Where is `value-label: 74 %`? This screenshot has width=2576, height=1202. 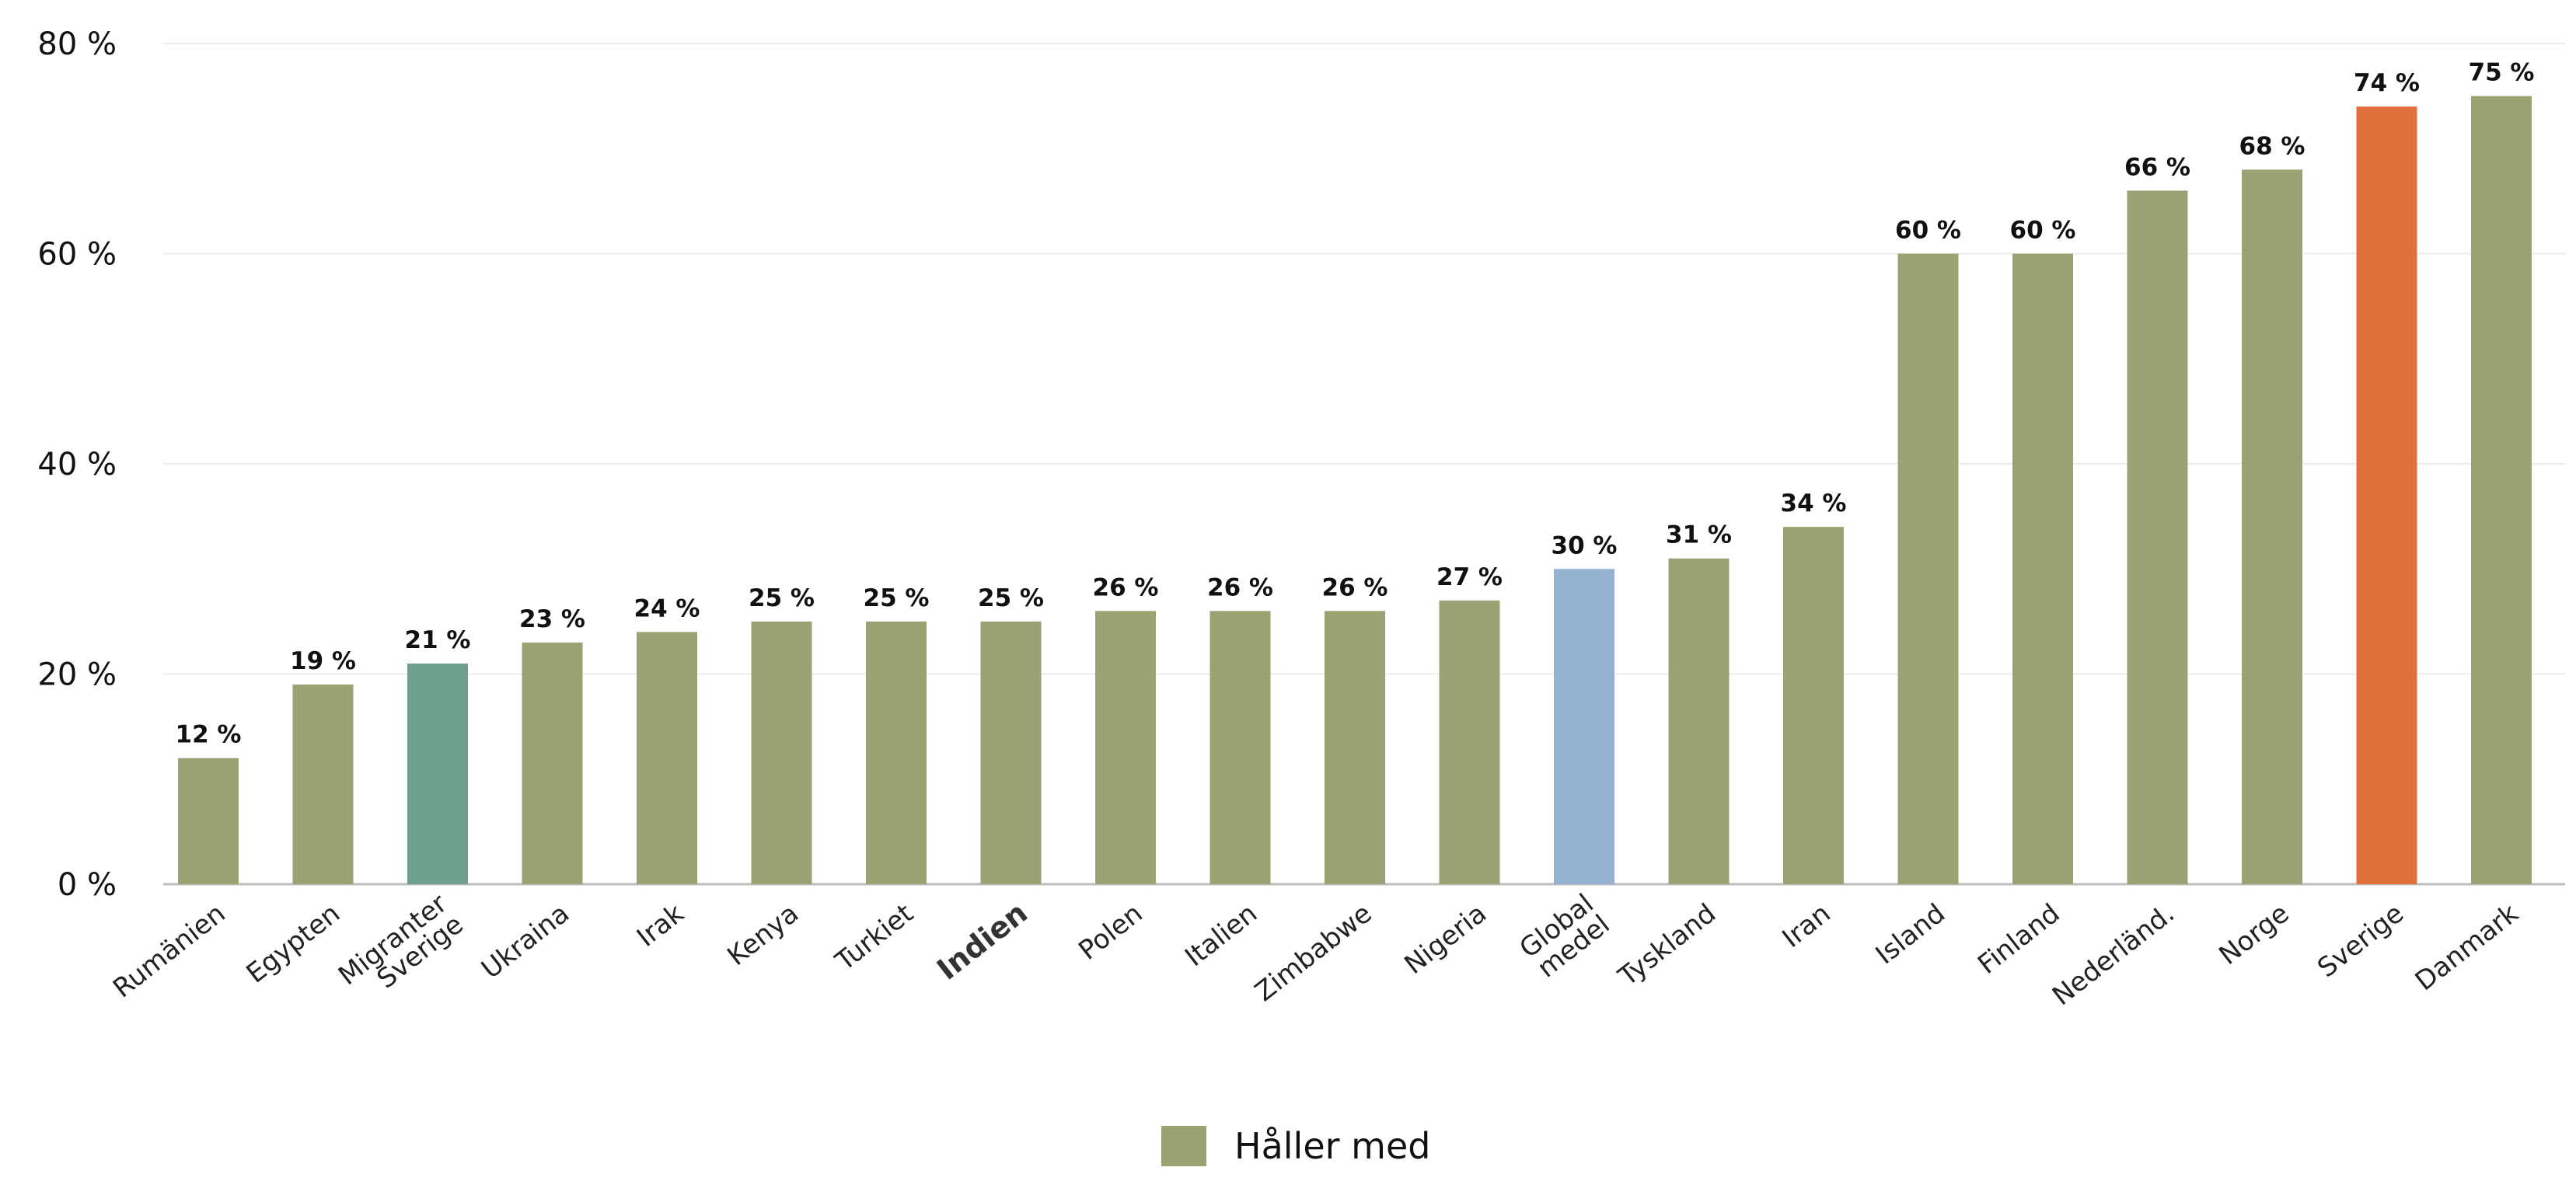
value-label: 74 % is located at coordinates (2387, 83).